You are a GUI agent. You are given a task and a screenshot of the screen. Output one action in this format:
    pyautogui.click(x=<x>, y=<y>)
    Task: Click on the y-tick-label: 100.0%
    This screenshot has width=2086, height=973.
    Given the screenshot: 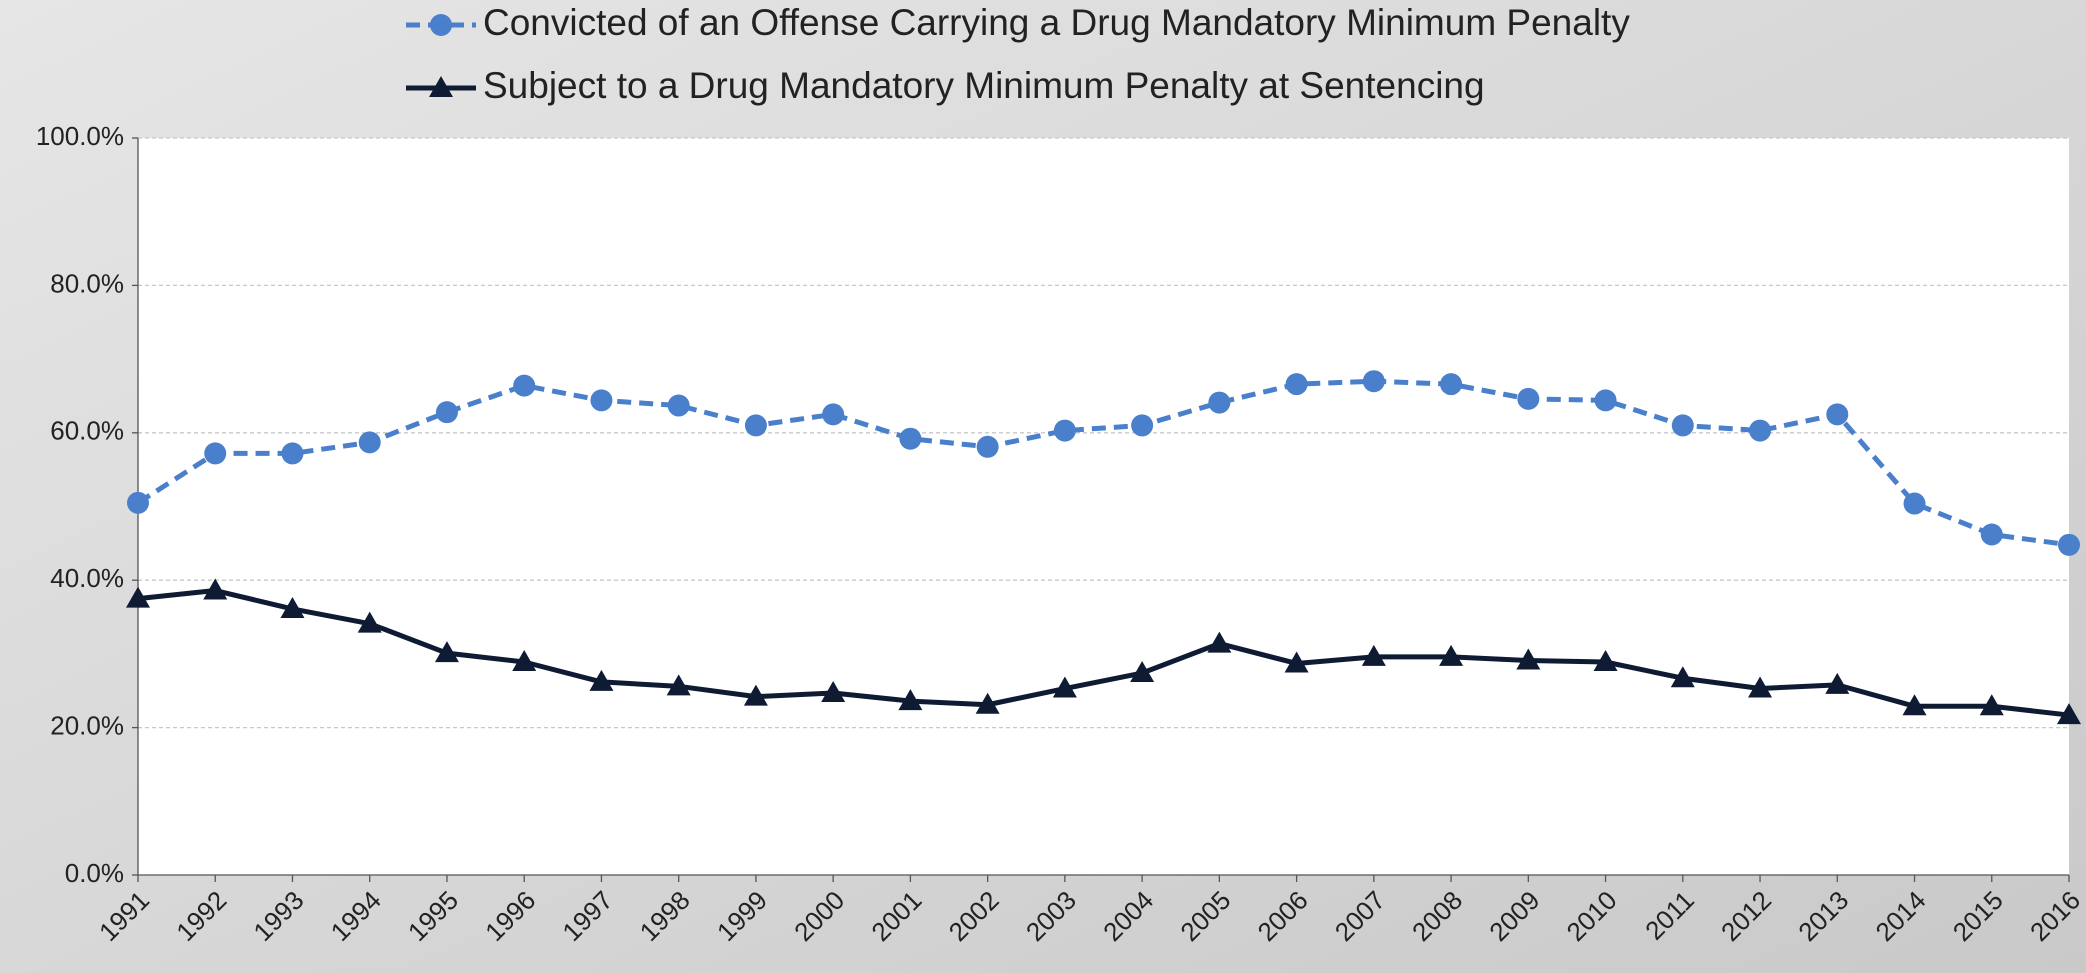 What is the action you would take?
    pyautogui.click(x=80, y=136)
    